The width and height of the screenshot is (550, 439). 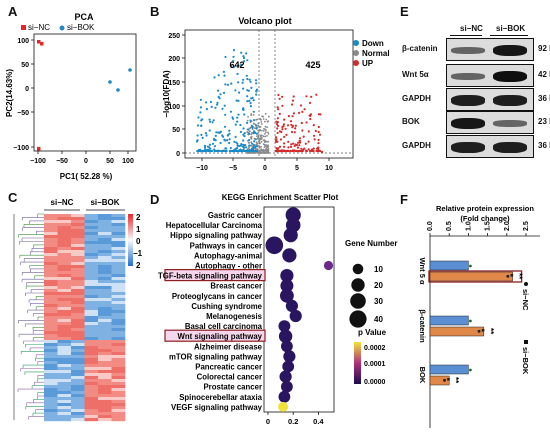 What do you see at coordinates (138, 265) in the screenshot?
I see `heatmap-scale-label: 2` at bounding box center [138, 265].